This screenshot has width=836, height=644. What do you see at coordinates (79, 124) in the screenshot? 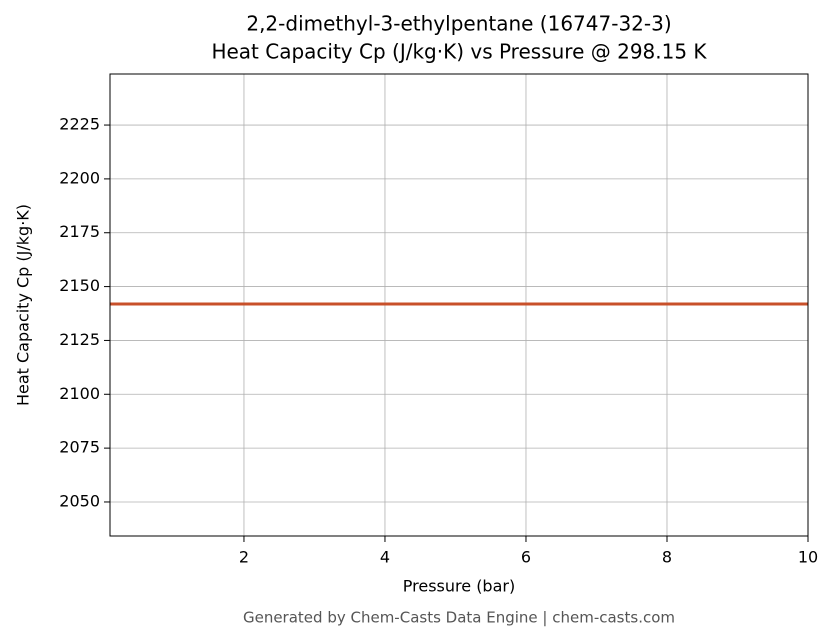
I see `y-tick-label: 2225` at bounding box center [79, 124].